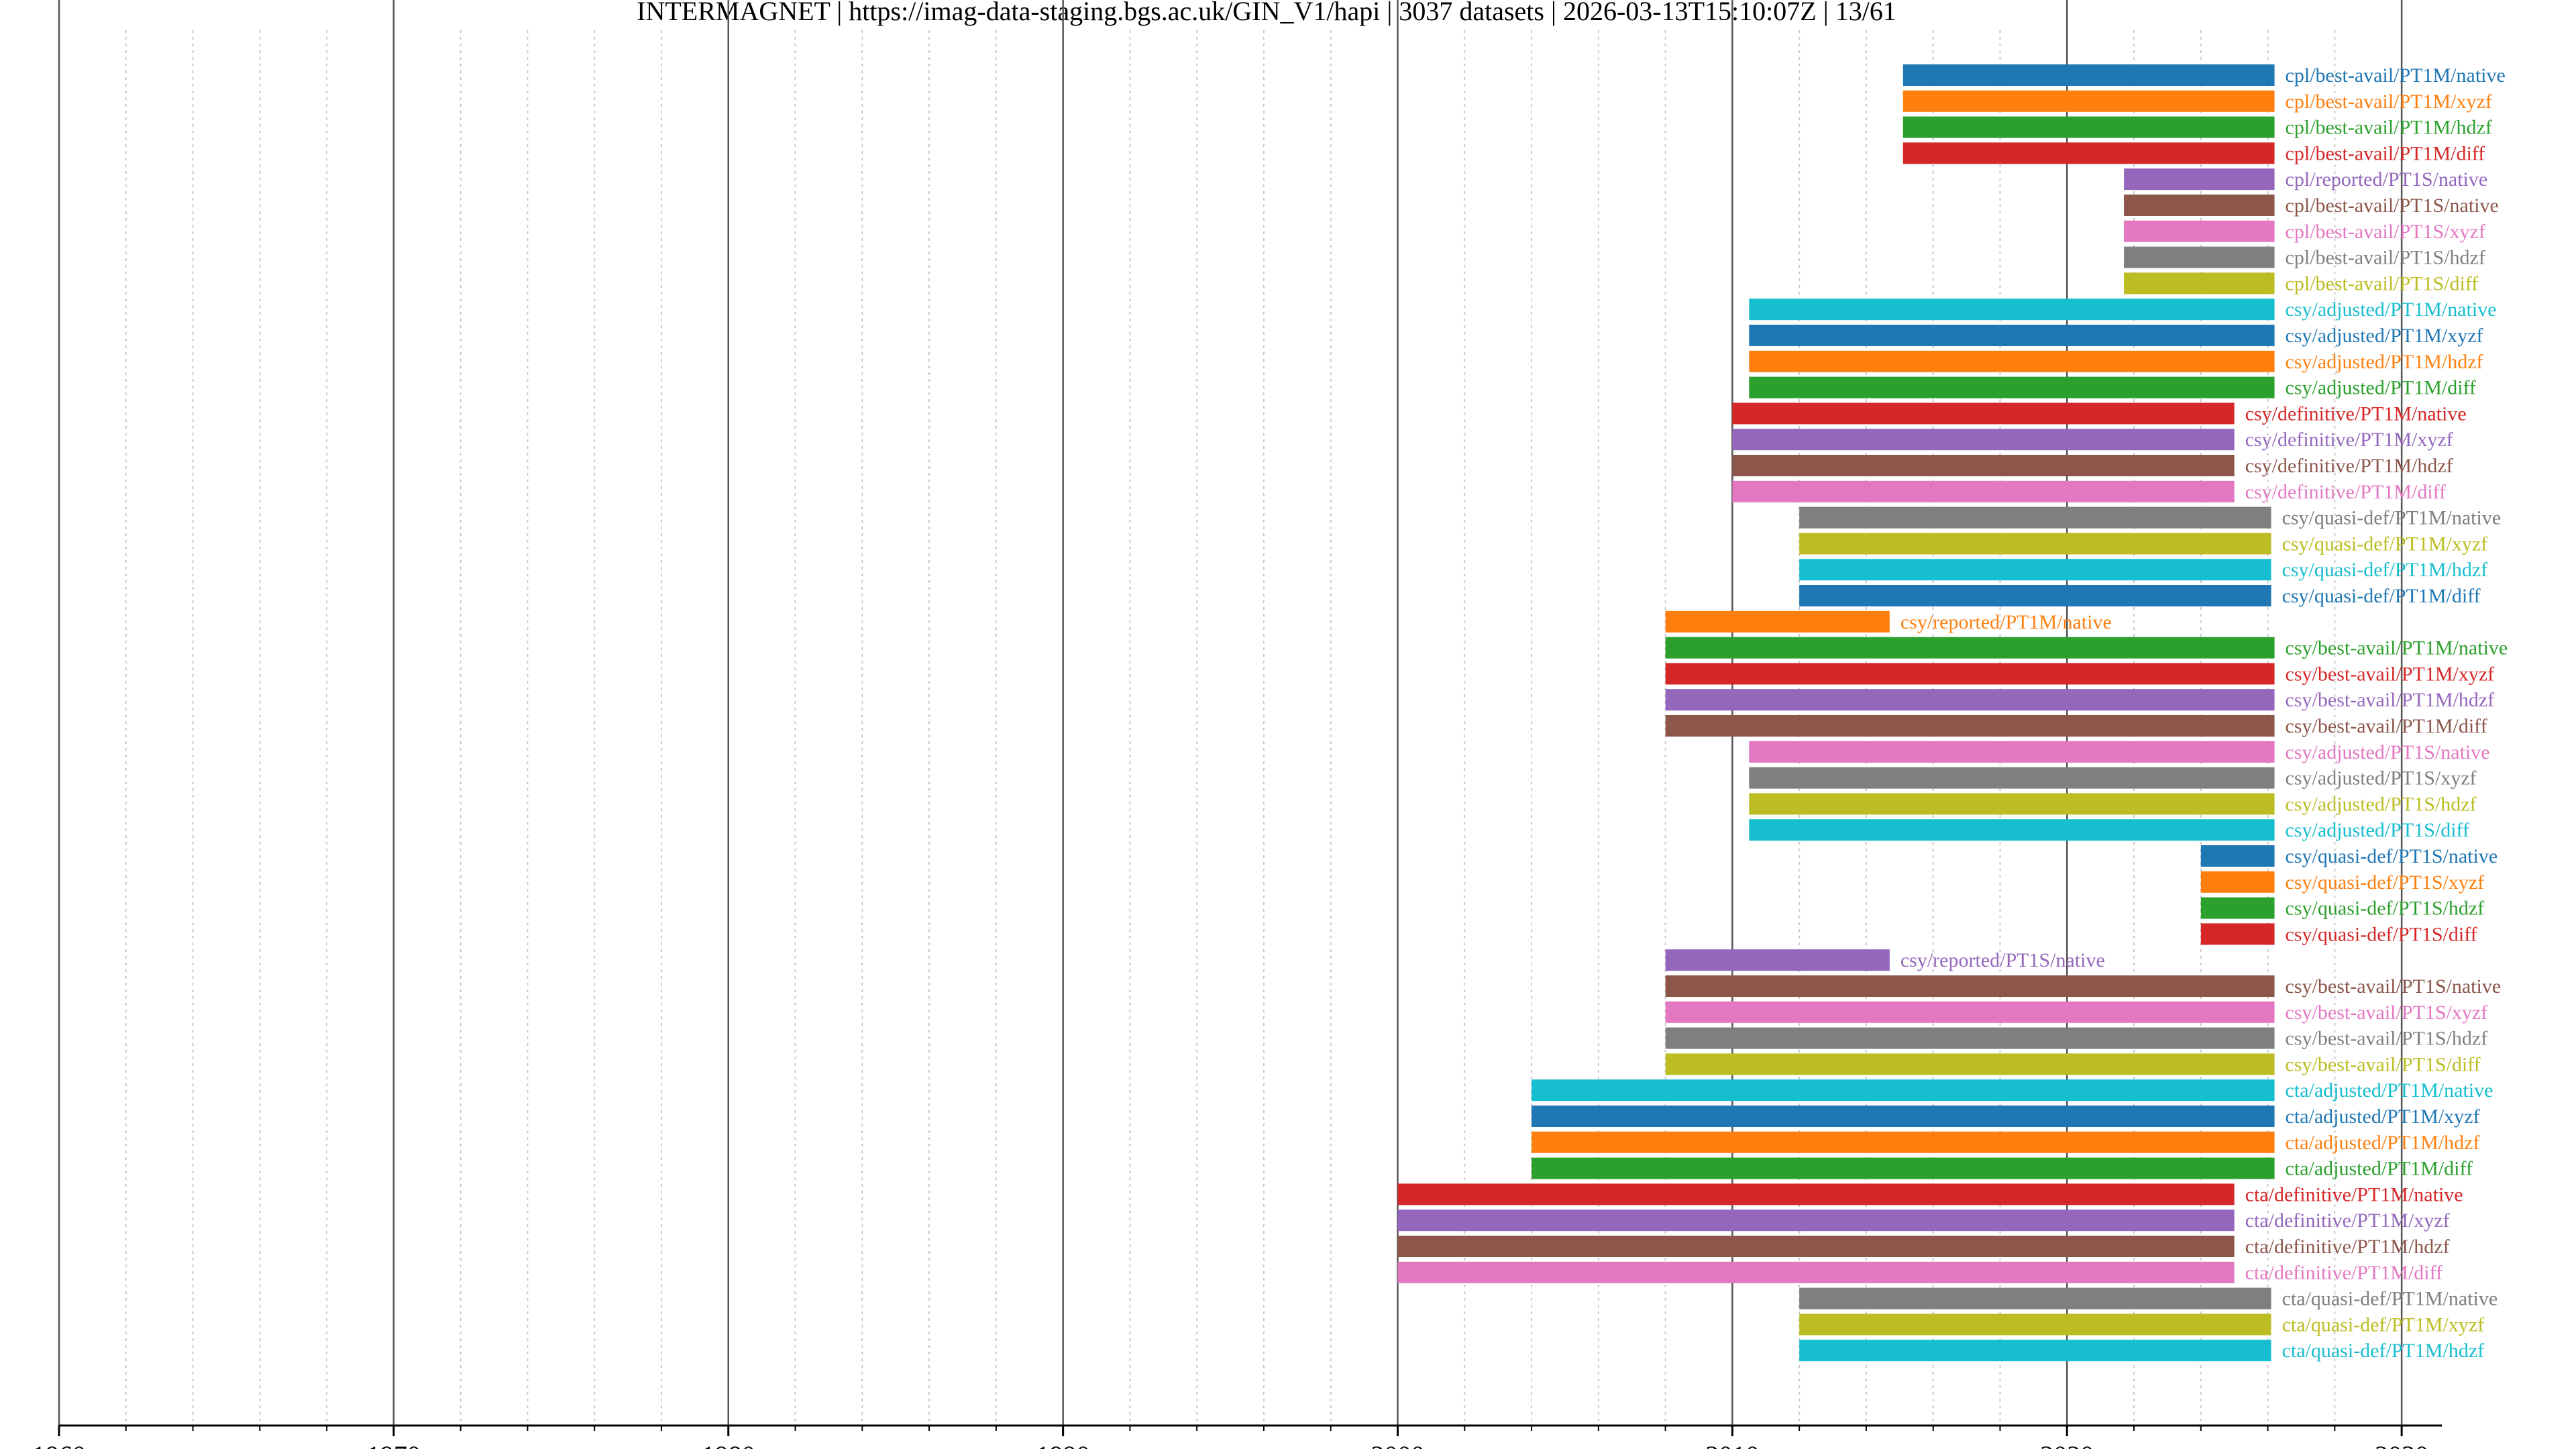 This screenshot has width=2576, height=1449. I want to click on bar-label: csy/best-avail/PT1S/diff, so click(2383, 1064).